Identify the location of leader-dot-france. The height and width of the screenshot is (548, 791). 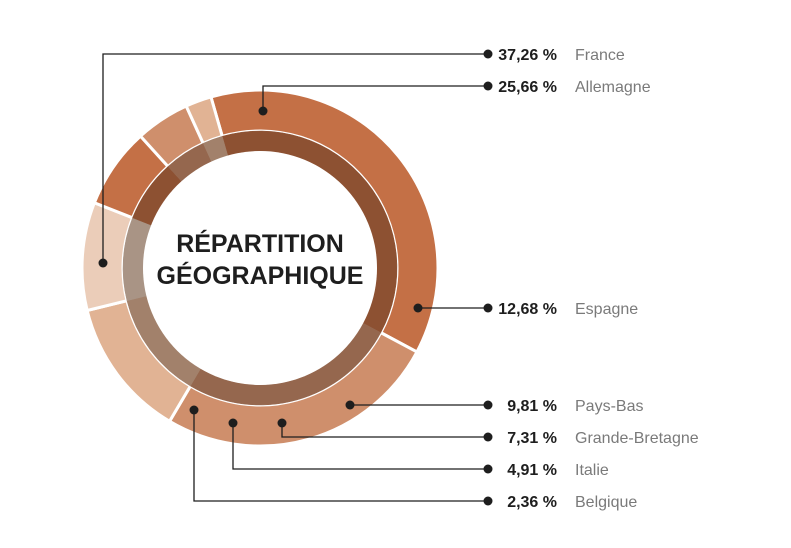
(103, 263).